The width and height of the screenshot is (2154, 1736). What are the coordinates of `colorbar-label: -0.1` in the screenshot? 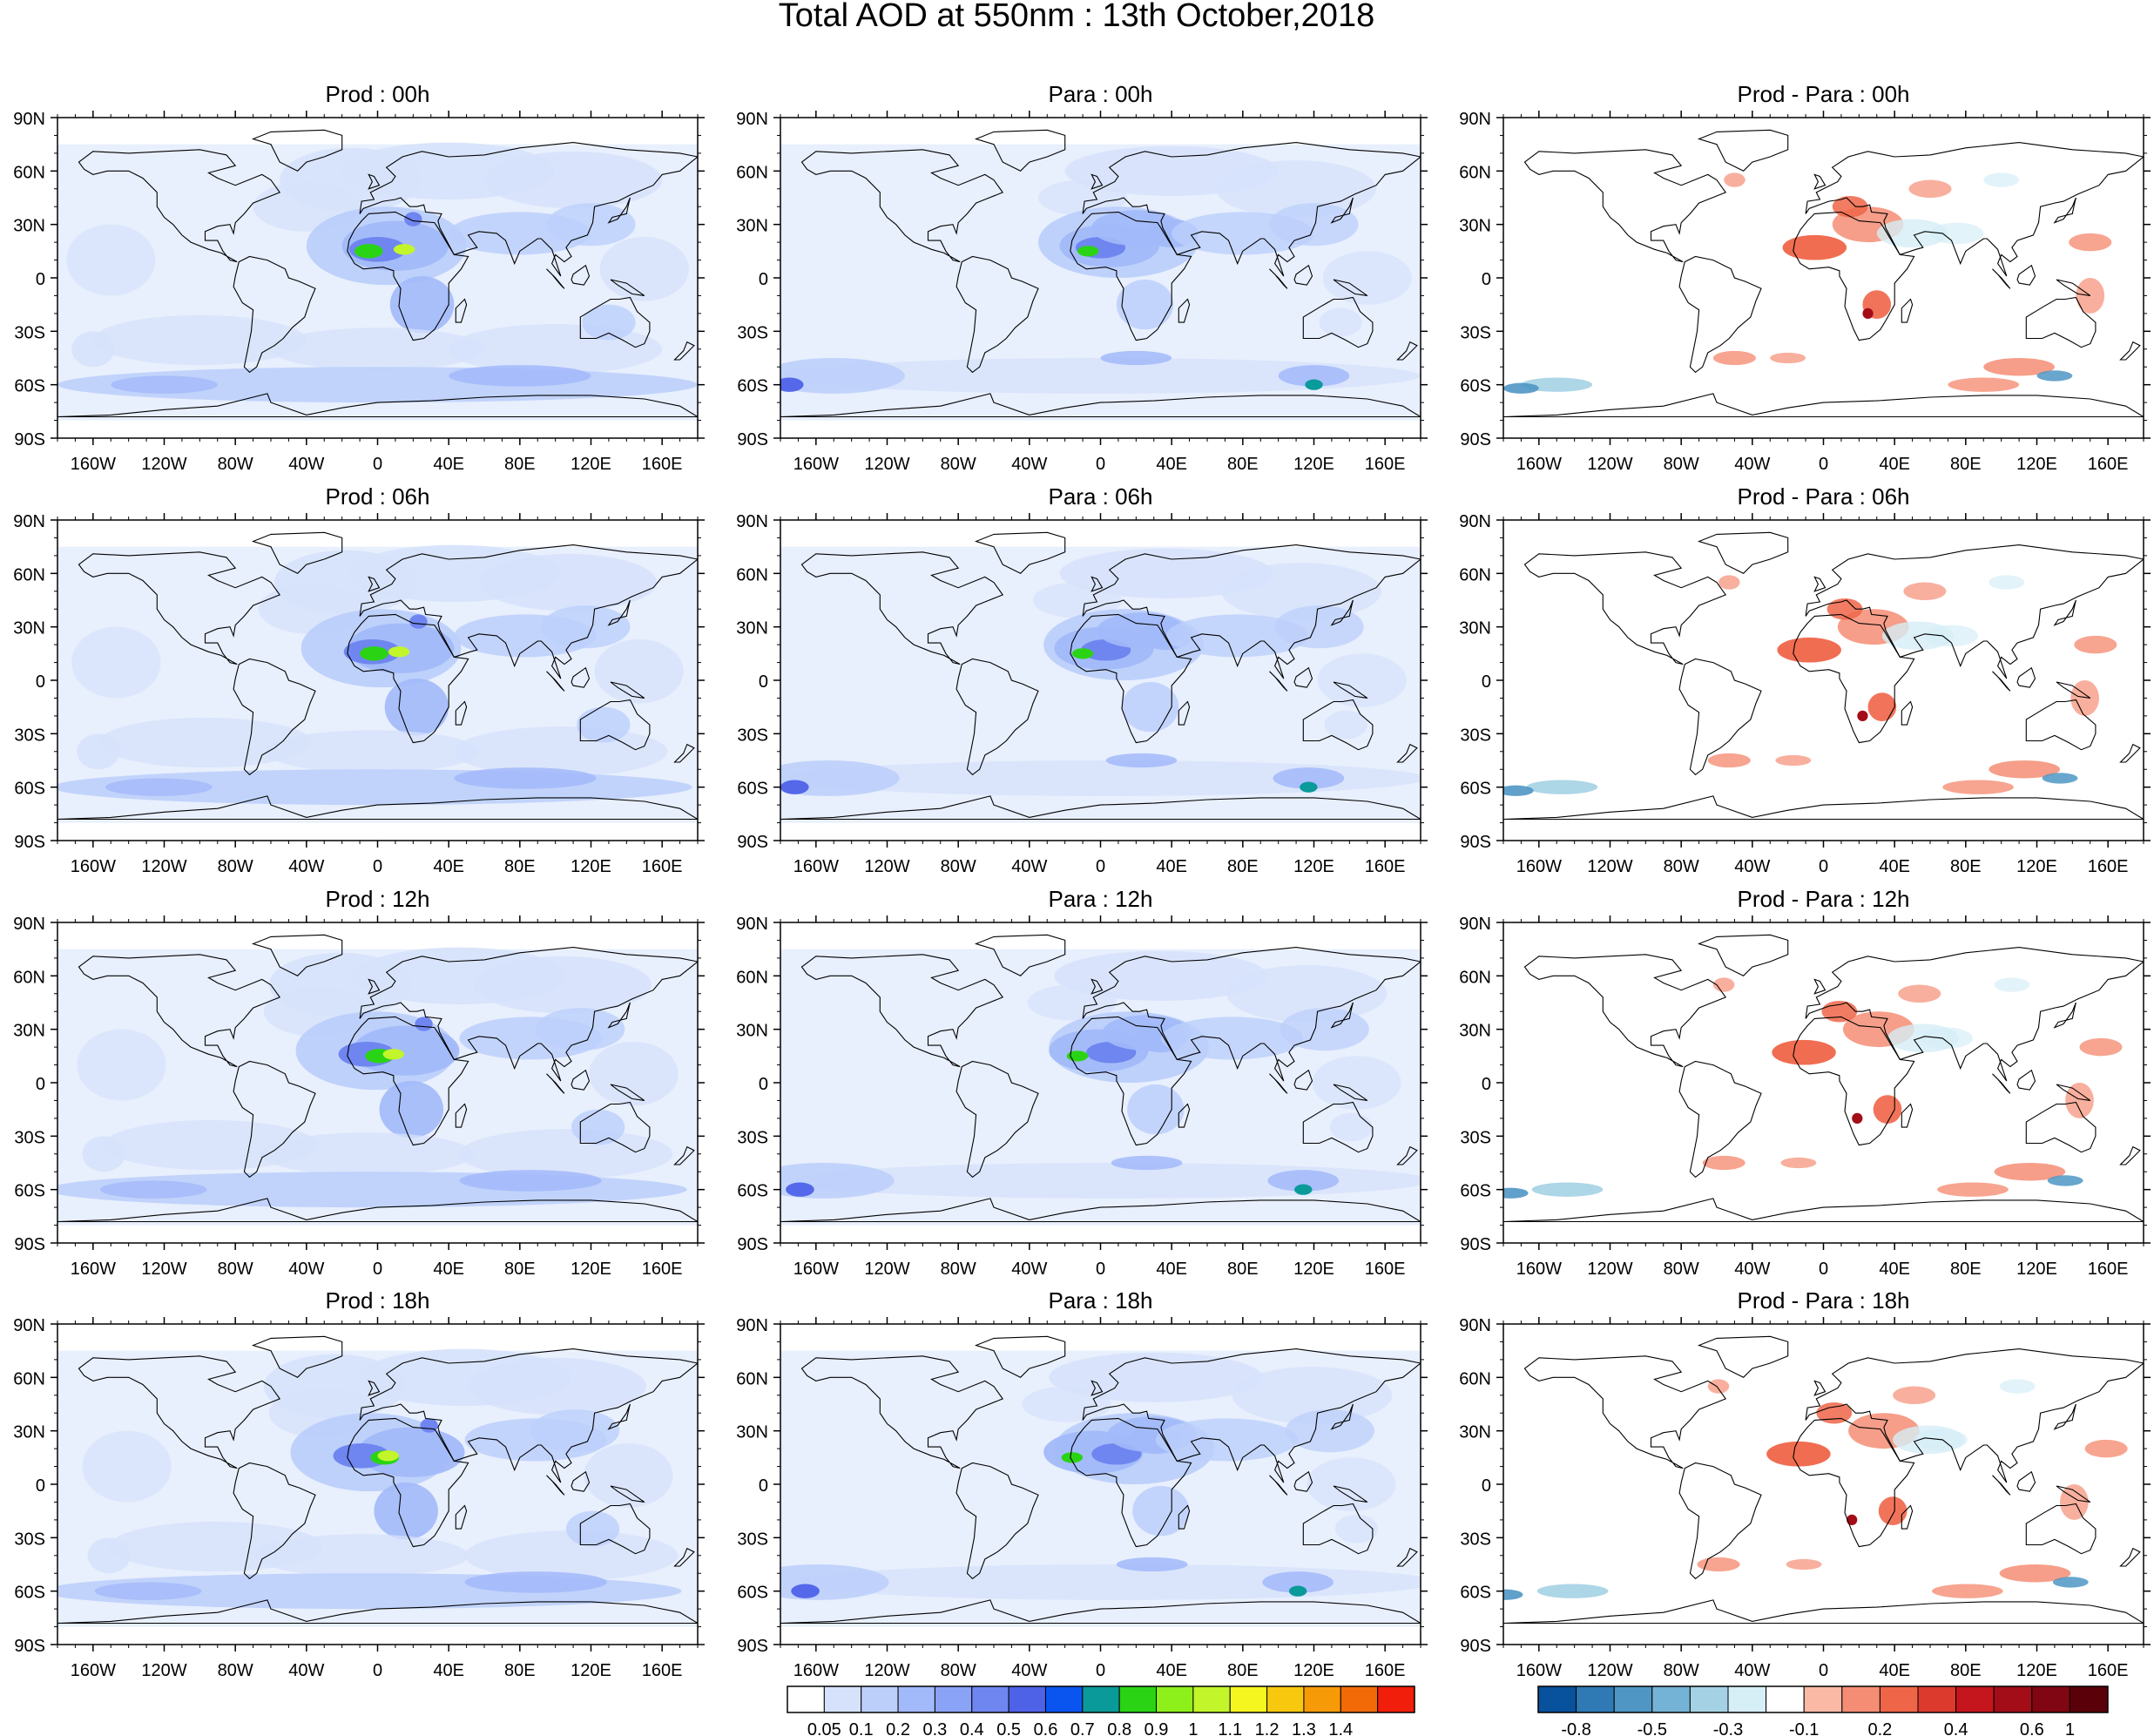 It's located at (1804, 1728).